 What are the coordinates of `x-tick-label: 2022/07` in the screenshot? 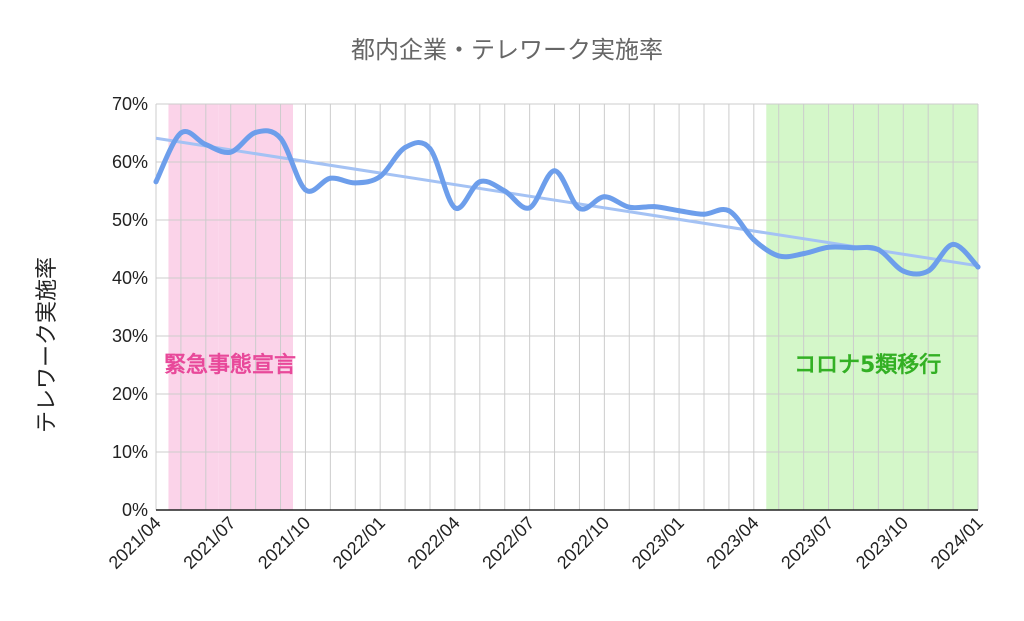 It's located at (508, 543).